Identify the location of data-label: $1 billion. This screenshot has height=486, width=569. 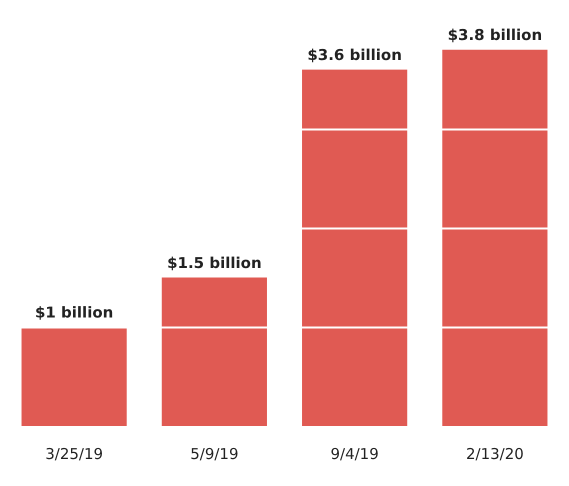
(74, 312).